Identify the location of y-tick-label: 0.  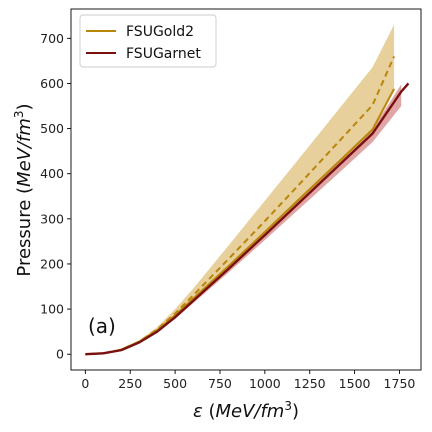
(60, 354).